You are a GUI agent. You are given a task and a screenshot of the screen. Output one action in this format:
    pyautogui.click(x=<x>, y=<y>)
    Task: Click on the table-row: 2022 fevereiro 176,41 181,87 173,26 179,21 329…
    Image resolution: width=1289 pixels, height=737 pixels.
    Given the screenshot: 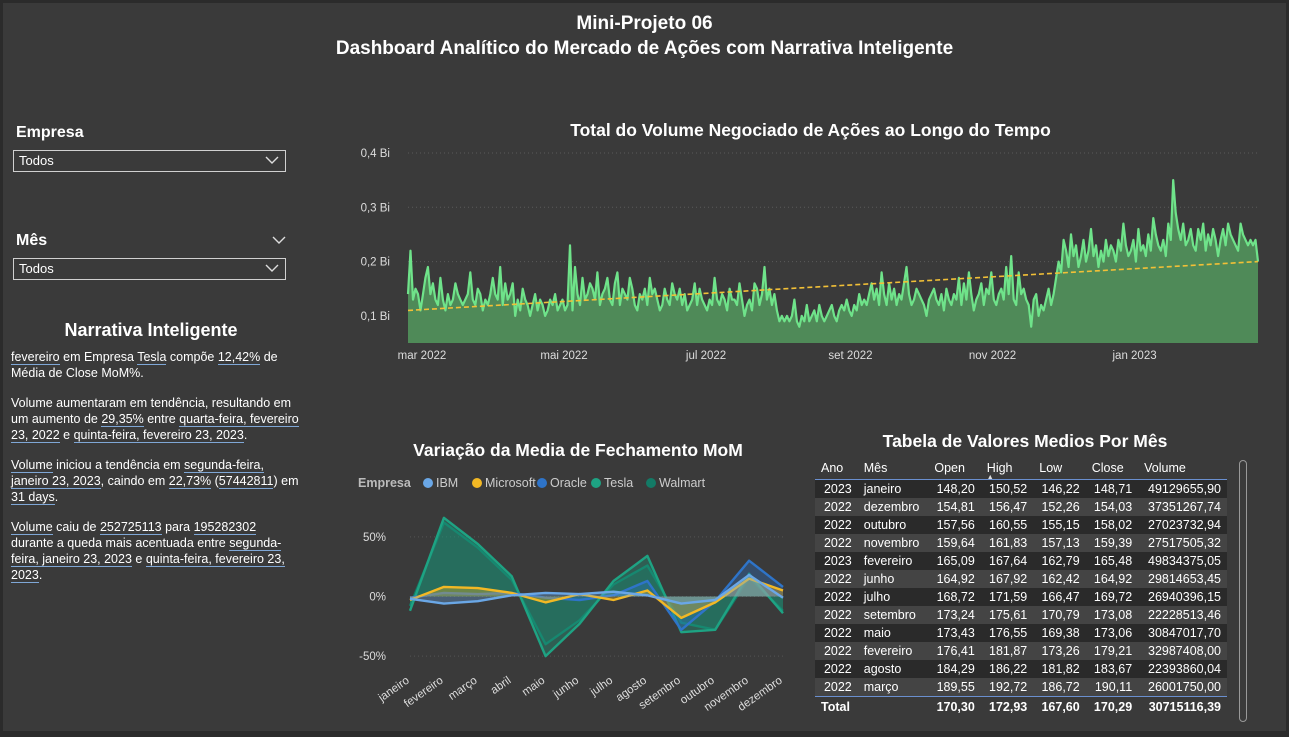 What is the action you would take?
    pyautogui.click(x=1021, y=650)
    